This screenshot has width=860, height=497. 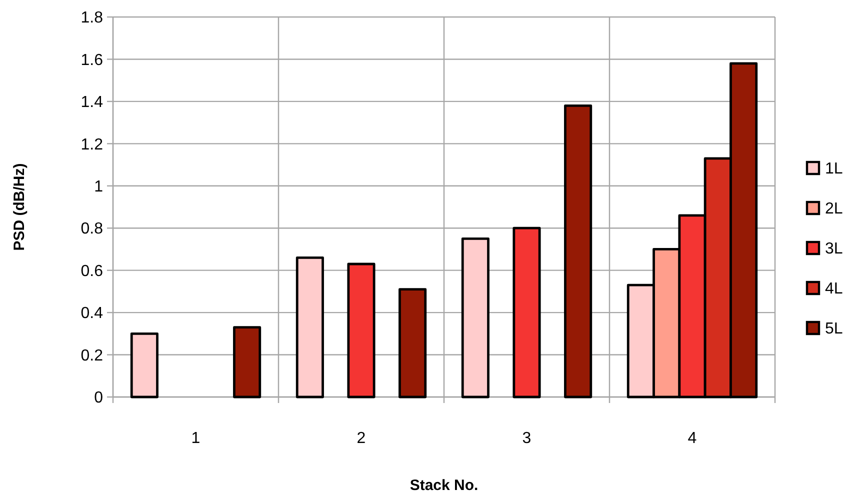 What do you see at coordinates (92, 271) in the screenshot?
I see `y-tick-label: 0.6` at bounding box center [92, 271].